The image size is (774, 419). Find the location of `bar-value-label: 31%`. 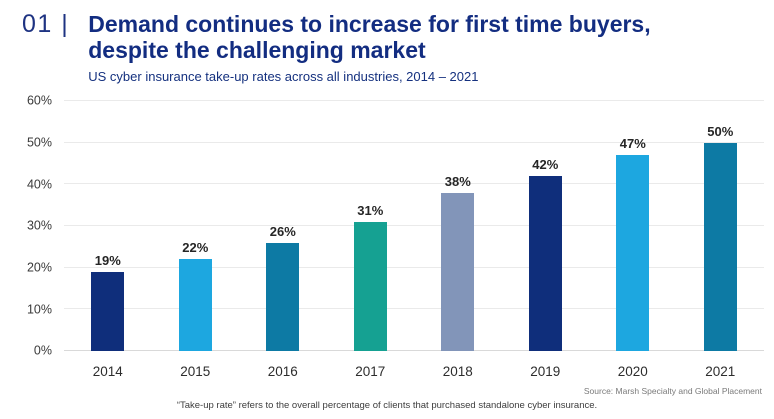

bar-value-label: 31% is located at coordinates (370, 210).